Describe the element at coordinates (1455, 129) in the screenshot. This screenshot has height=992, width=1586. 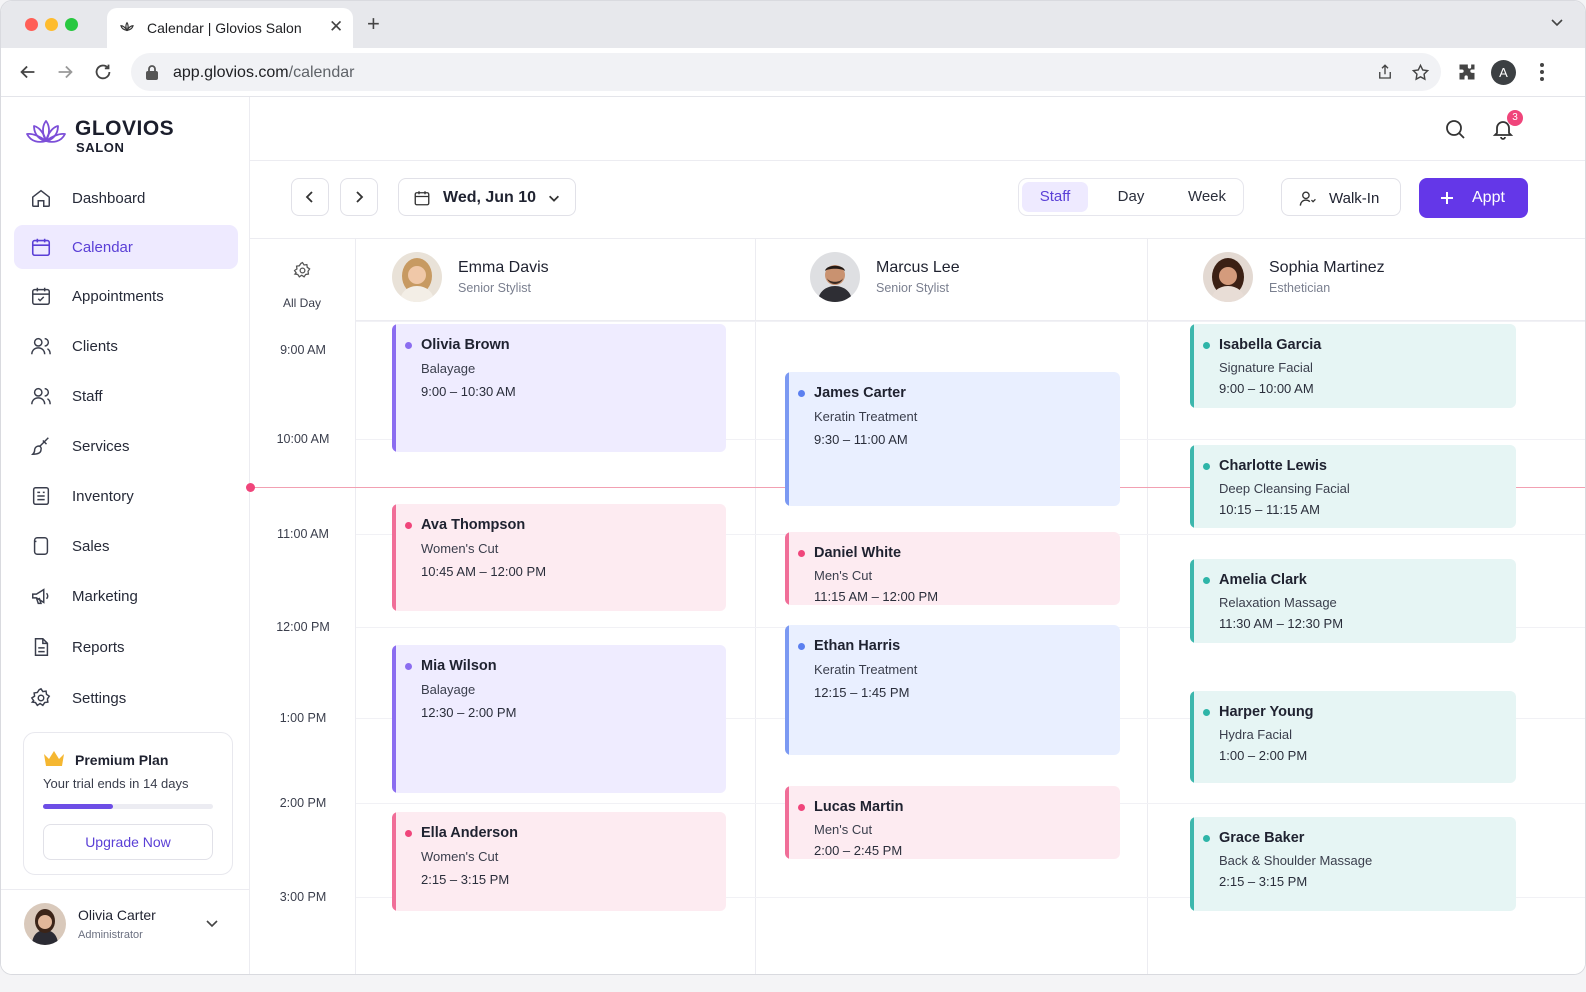
I see `search-icon` at that location.